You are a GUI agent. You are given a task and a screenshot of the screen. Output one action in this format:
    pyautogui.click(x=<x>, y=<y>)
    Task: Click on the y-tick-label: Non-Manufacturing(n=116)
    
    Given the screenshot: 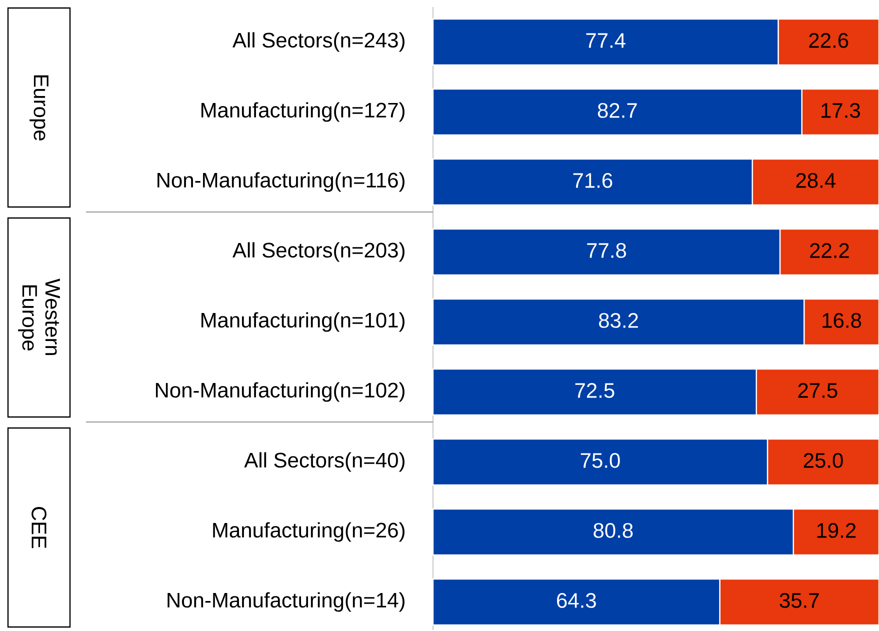 What is the action you would take?
    pyautogui.click(x=281, y=182)
    